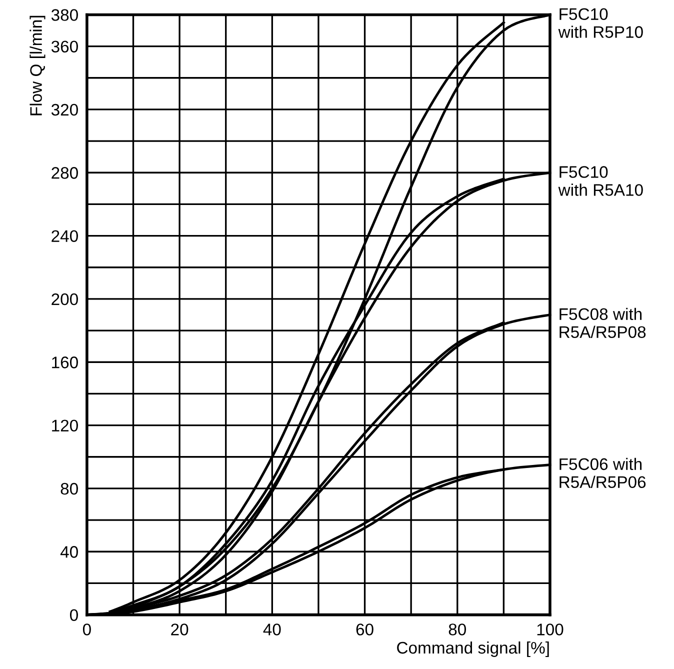  Describe the element at coordinates (65, 173) in the screenshot. I see `y-tick-label: 280` at that location.